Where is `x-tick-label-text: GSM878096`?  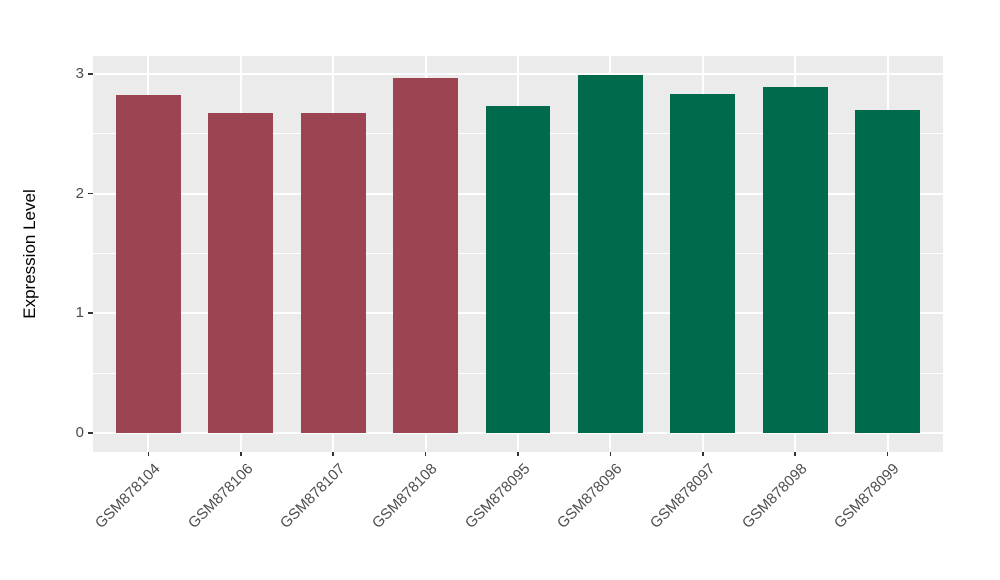
x-tick-label-text: GSM878096 is located at coordinates (590, 496).